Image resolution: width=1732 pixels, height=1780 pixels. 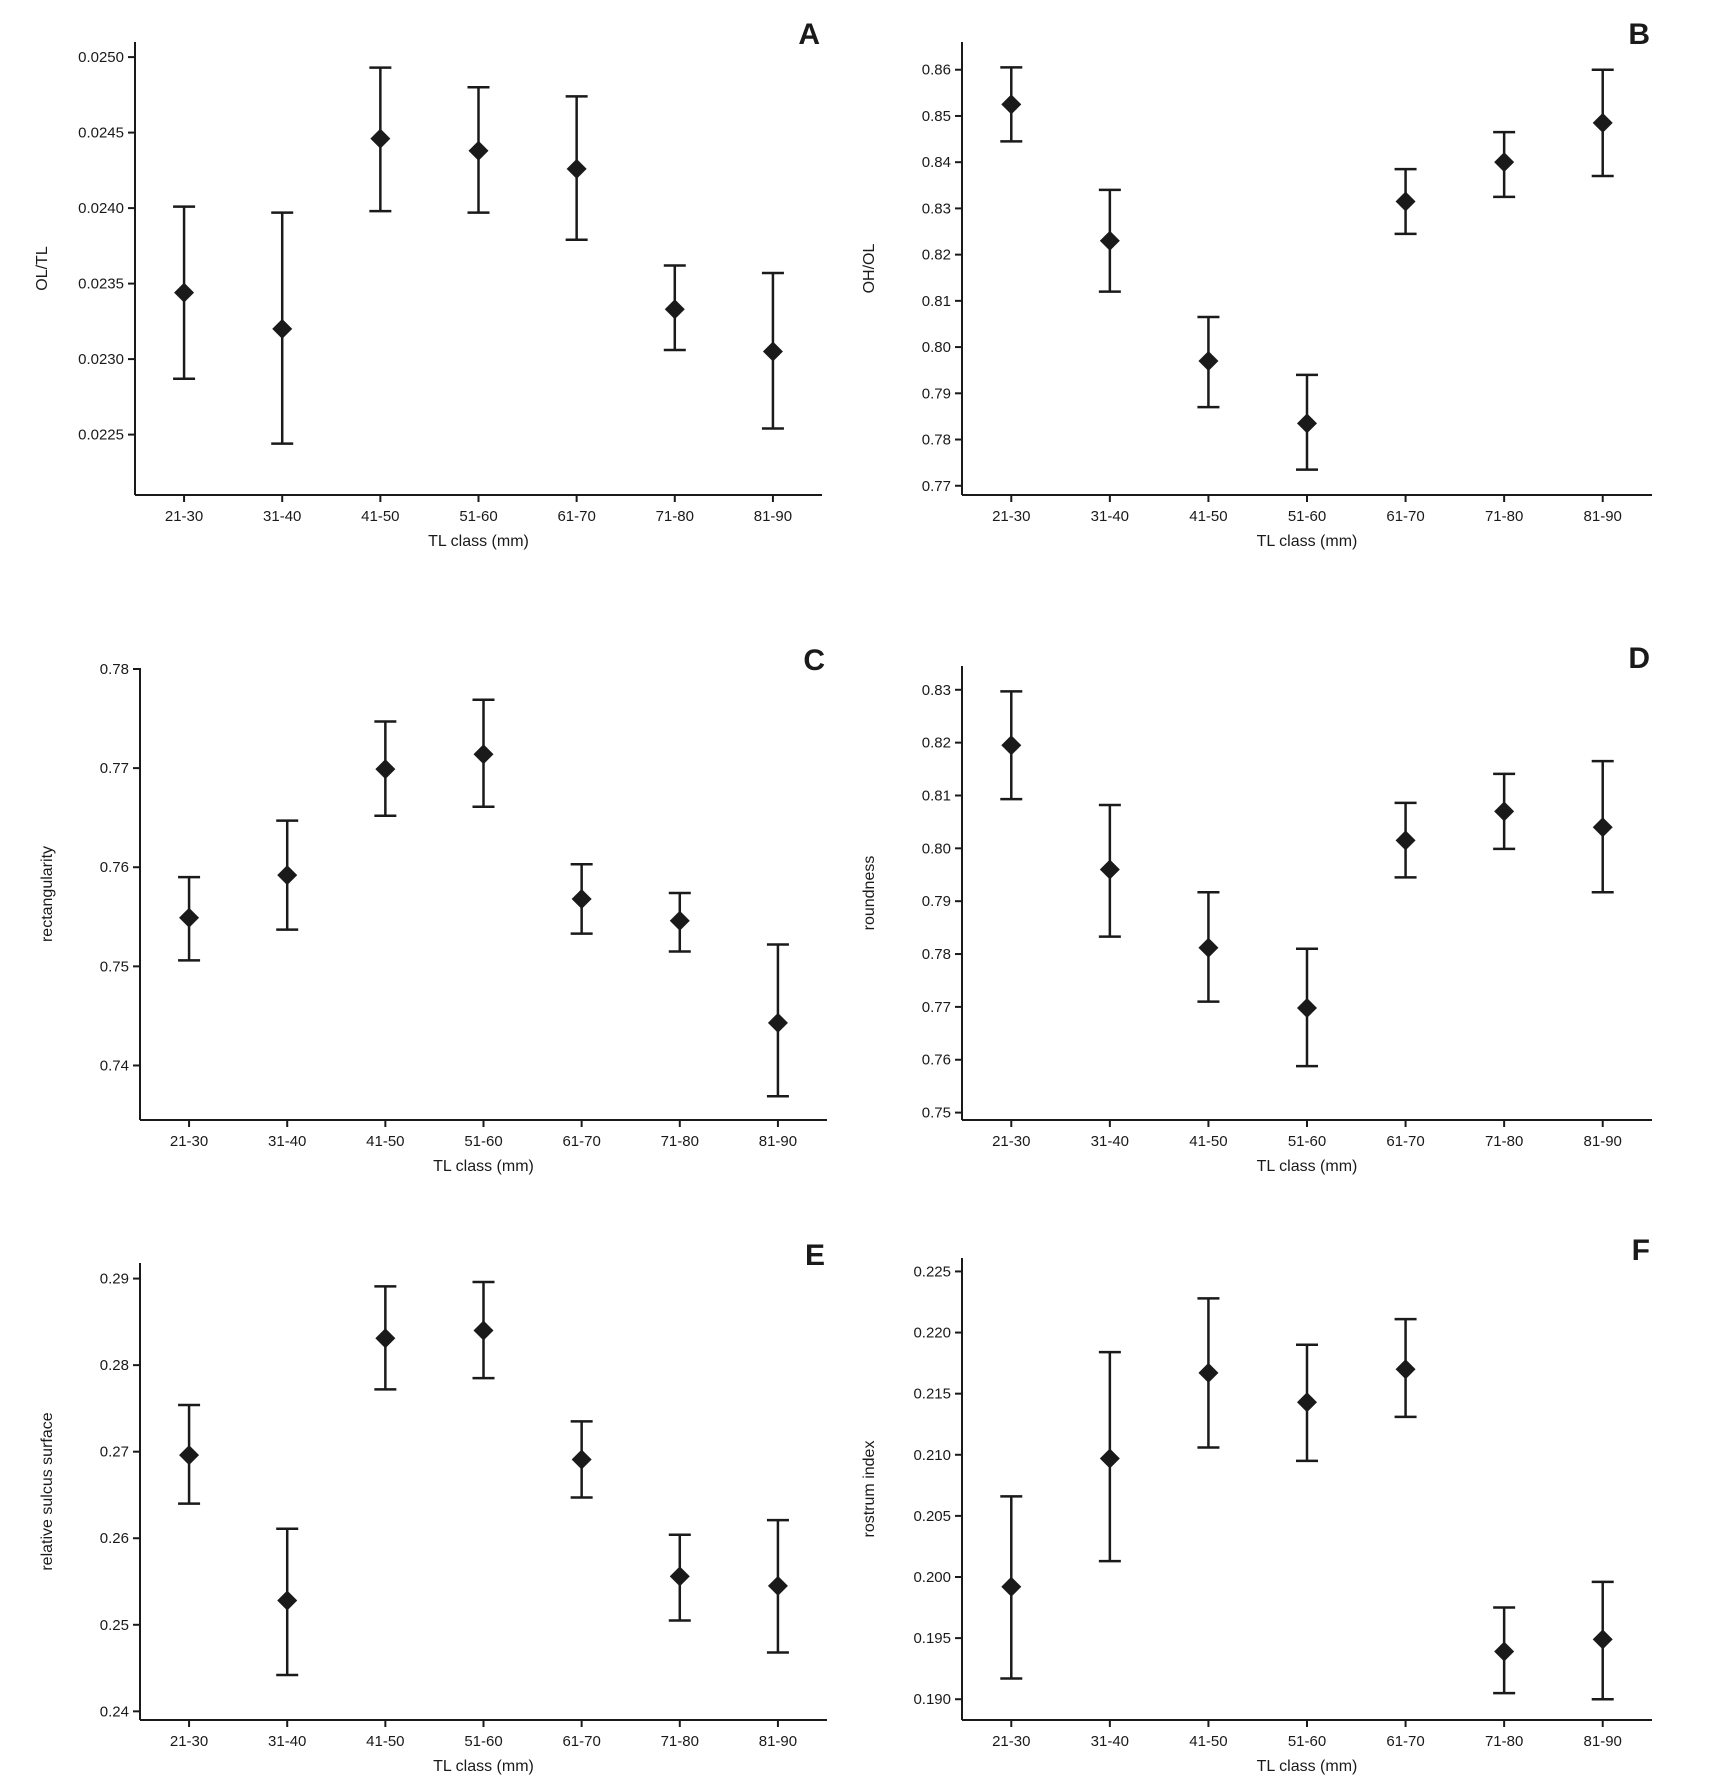 What do you see at coordinates (101, 57) in the screenshot?
I see `y-tick-label: 0.0250` at bounding box center [101, 57].